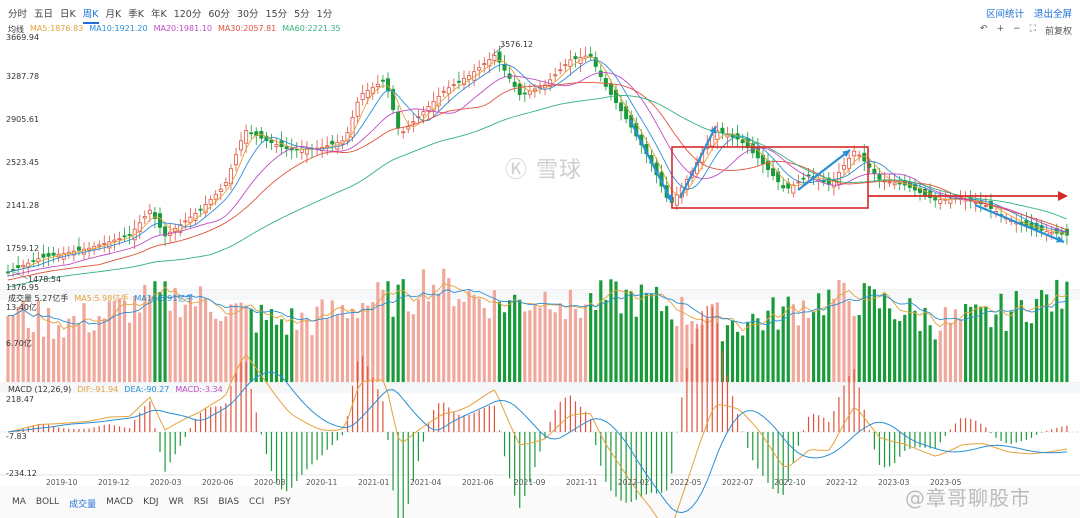 The height and width of the screenshot is (518, 1080). What do you see at coordinates (219, 14) in the screenshot?
I see `period-tab: 60分` at bounding box center [219, 14].